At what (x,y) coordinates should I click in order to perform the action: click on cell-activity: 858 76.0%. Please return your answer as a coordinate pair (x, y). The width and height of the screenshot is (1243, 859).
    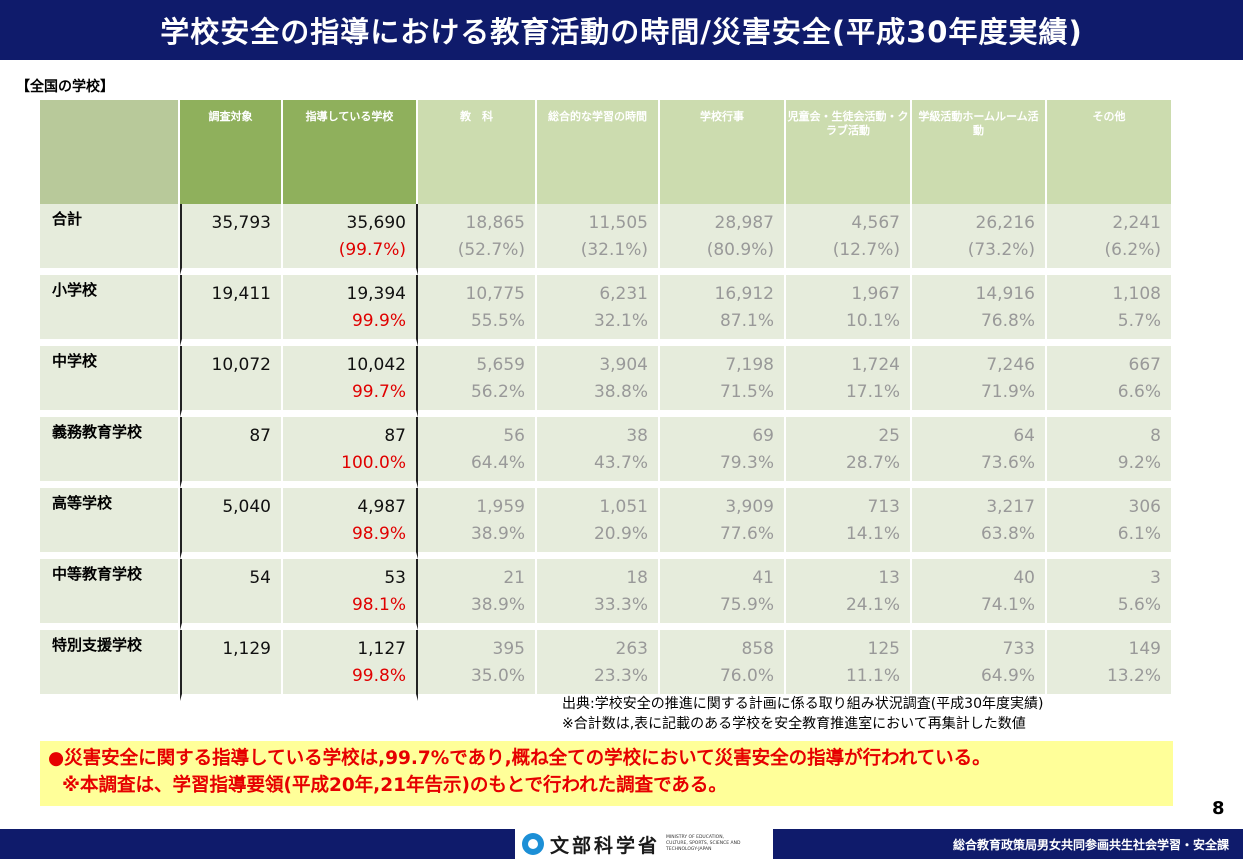
    Looking at the image, I should click on (723, 665).